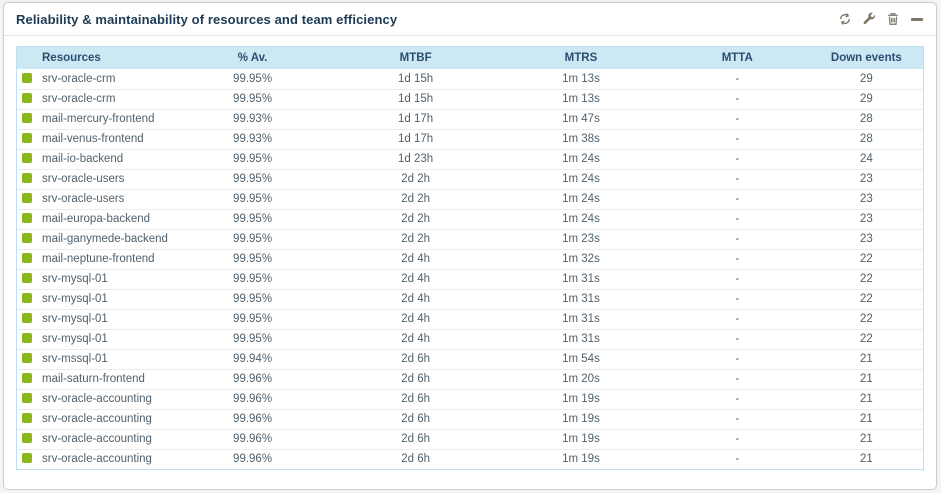 The height and width of the screenshot is (493, 941). I want to click on cell-resource: mail-mercury-frontend, so click(94, 119).